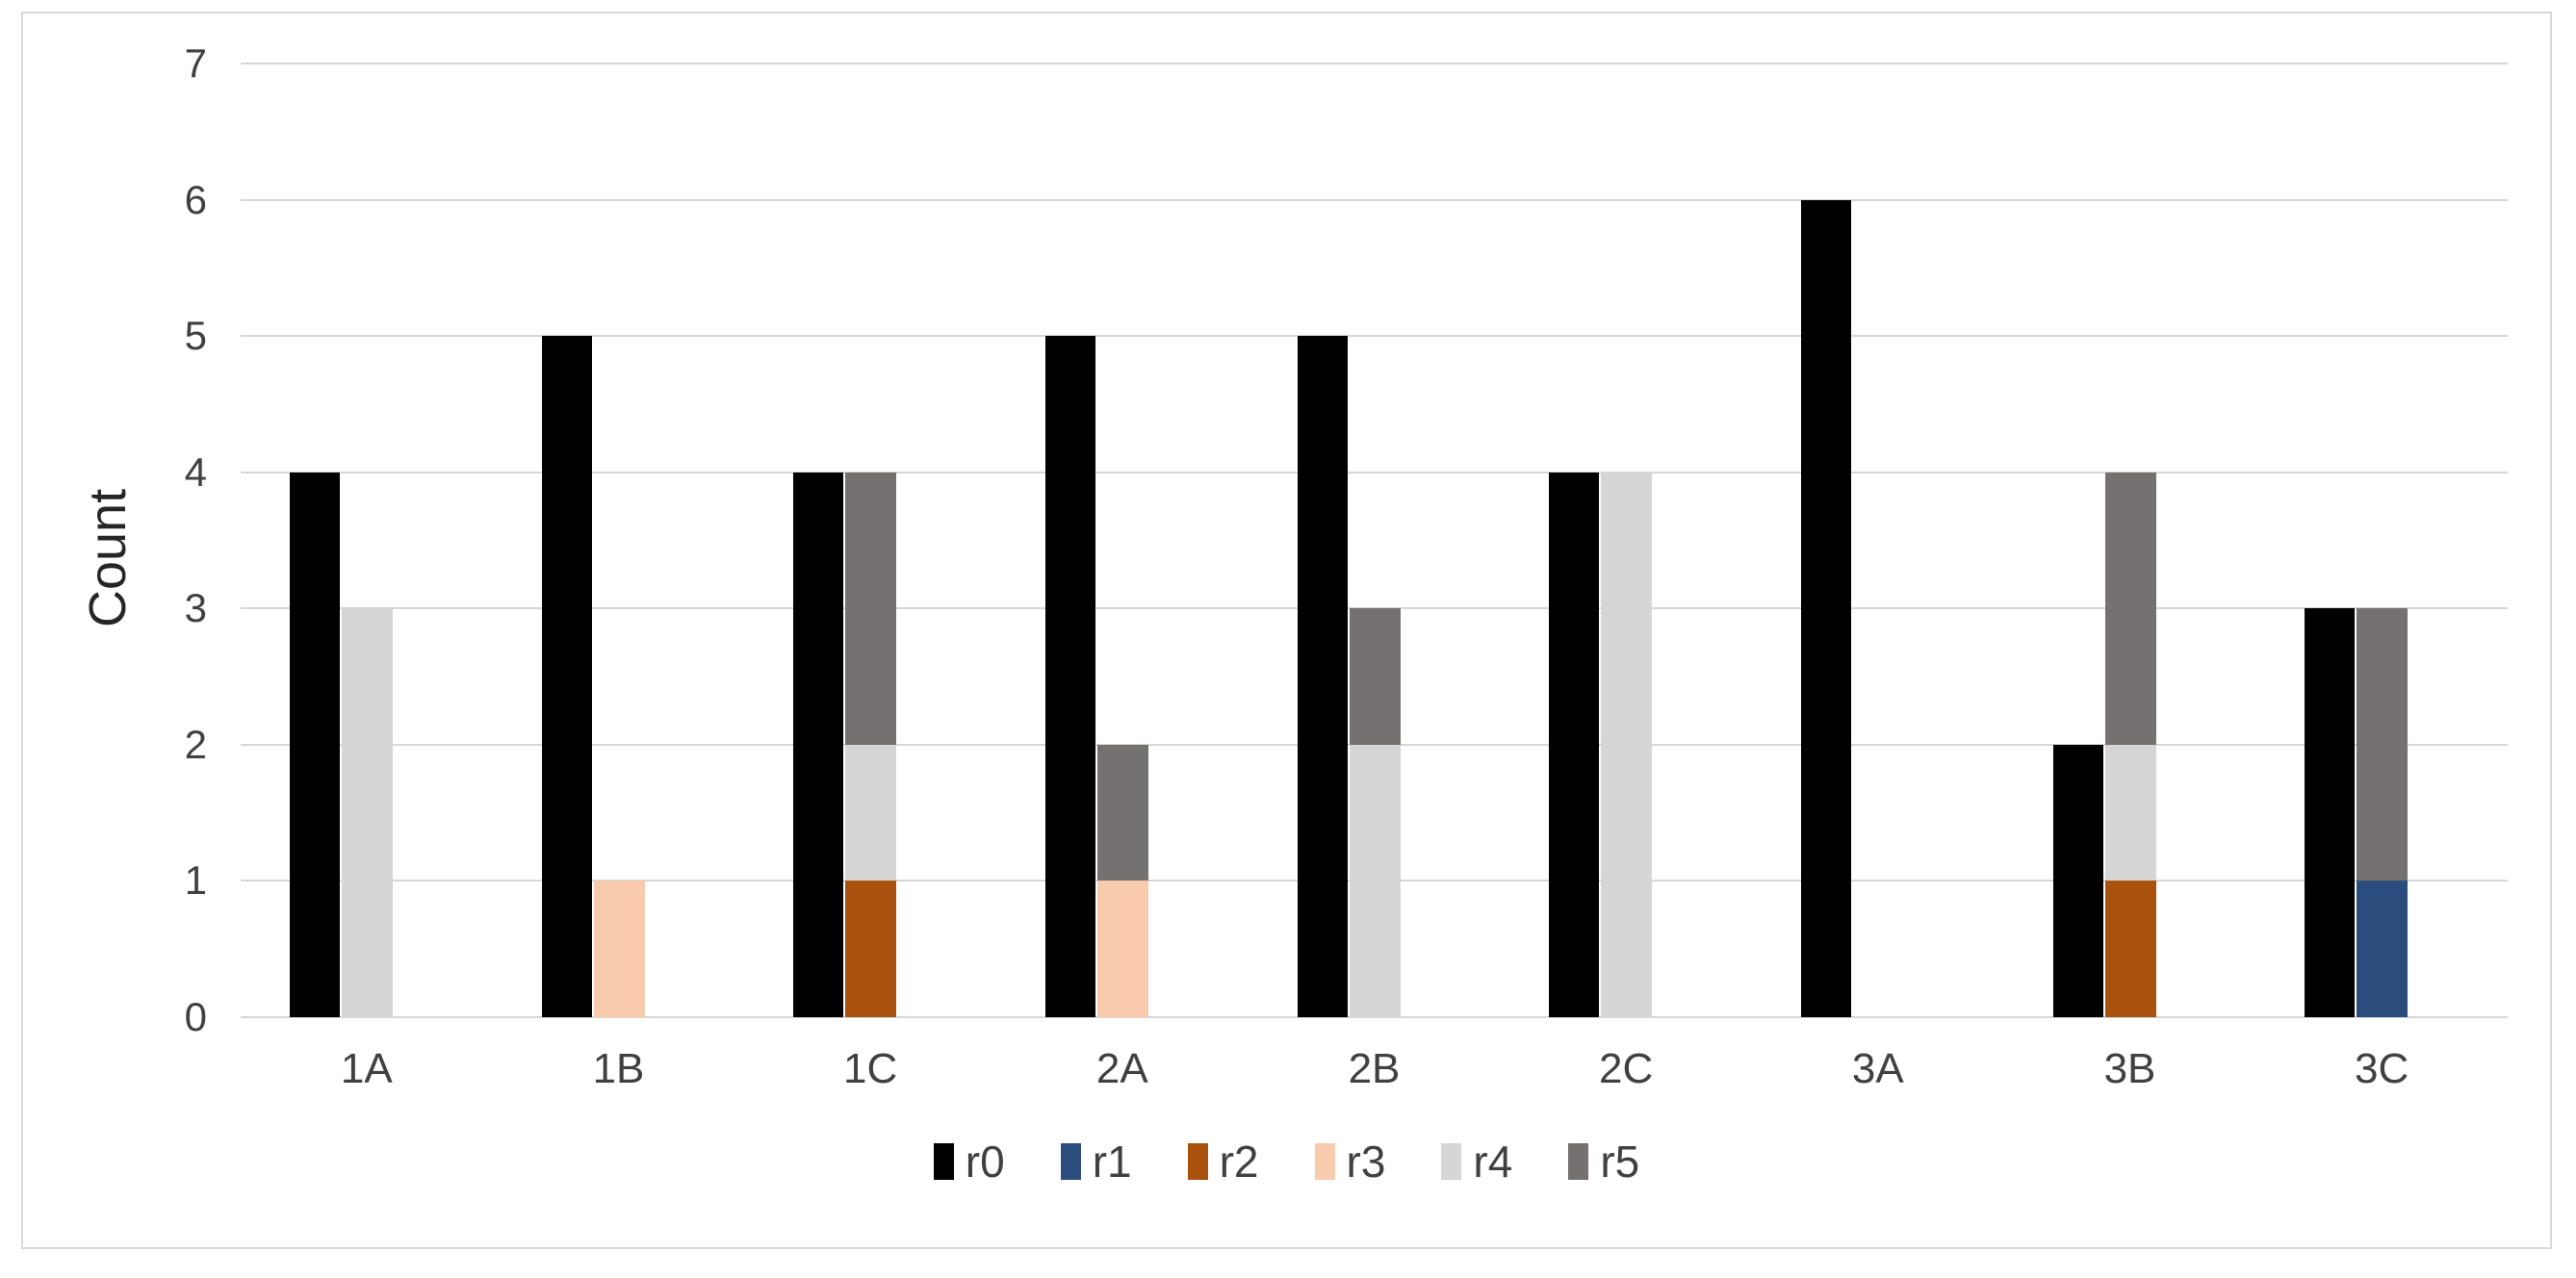  I want to click on bar-r0-1C, so click(819, 744).